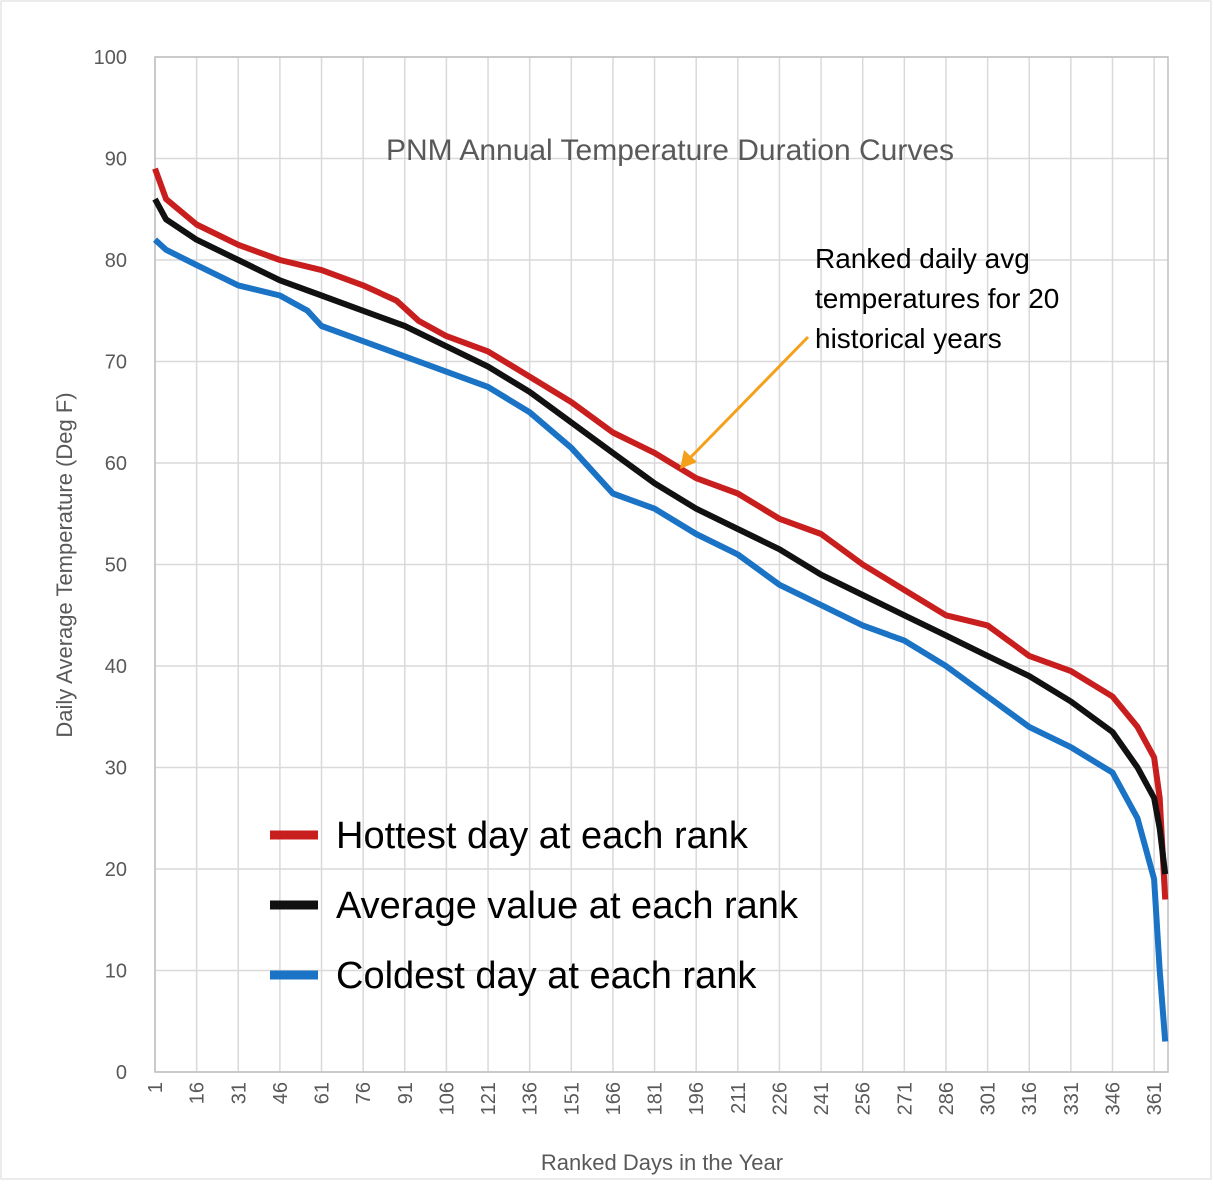 Image resolution: width=1213 pixels, height=1187 pixels. Describe the element at coordinates (64, 564) in the screenshot. I see `y-axis-label: Daily Average Temperature (Deg F)` at that location.